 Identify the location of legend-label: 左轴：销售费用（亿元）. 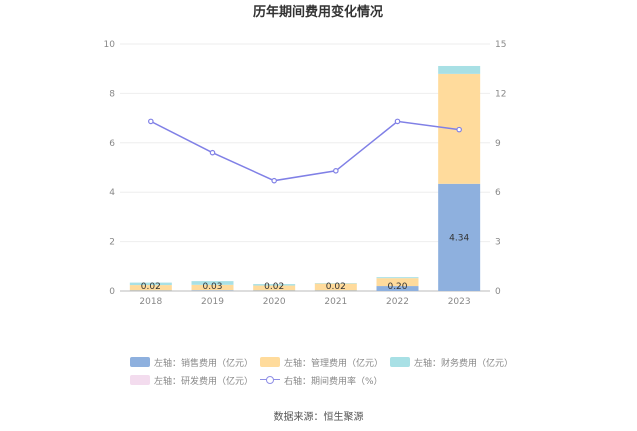
(204, 363).